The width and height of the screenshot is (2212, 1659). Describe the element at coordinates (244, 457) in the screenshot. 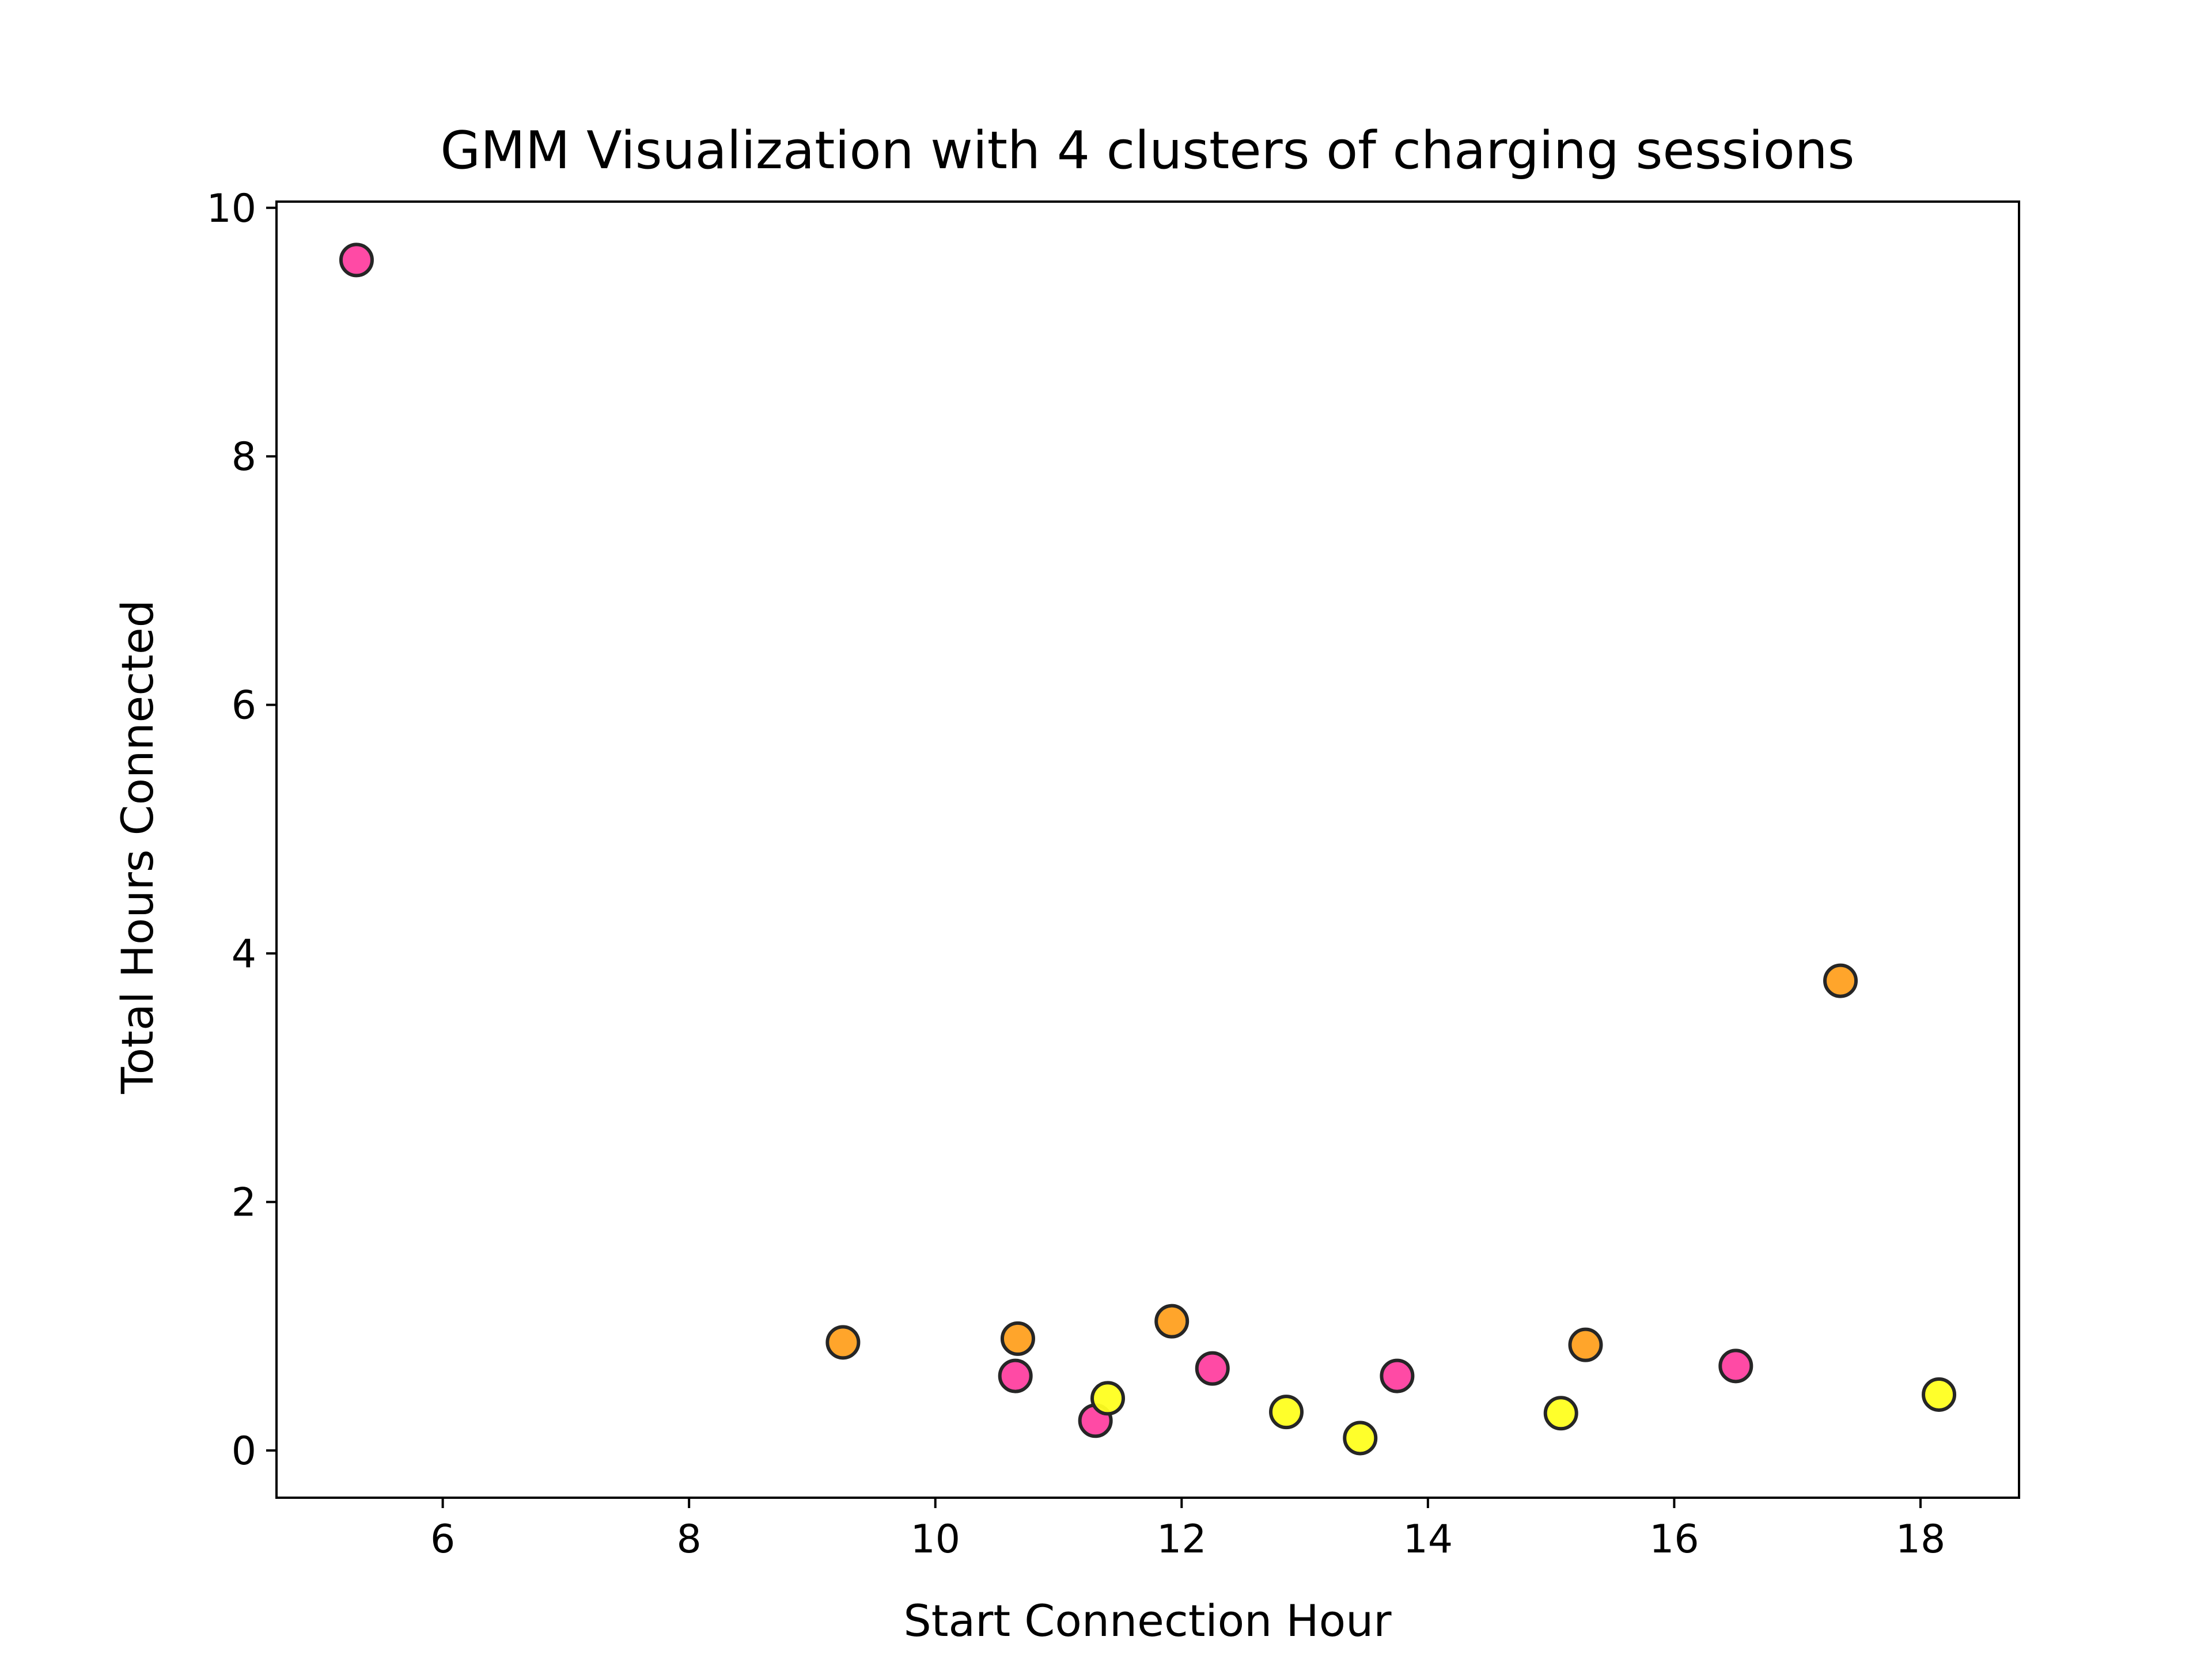

I see `y-tick-label: 8` at that location.